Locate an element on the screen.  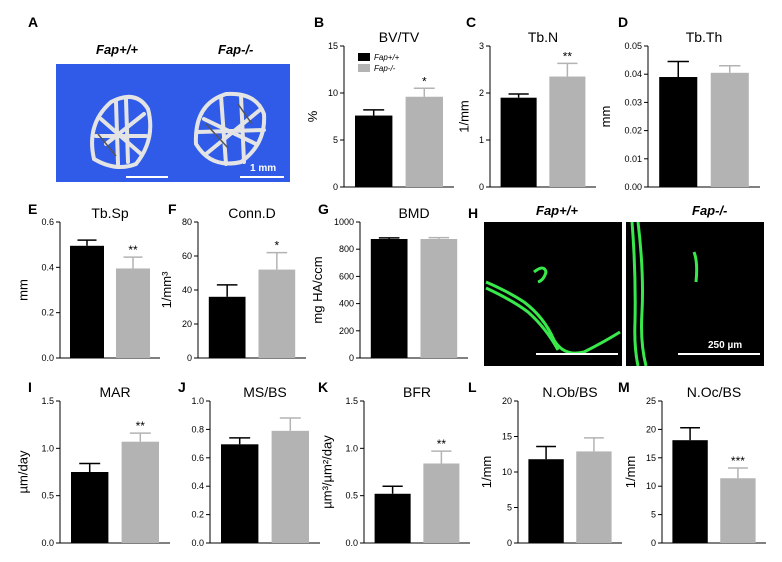
y-tick-label-k-1: 0.5 is located at coordinates (351, 496).